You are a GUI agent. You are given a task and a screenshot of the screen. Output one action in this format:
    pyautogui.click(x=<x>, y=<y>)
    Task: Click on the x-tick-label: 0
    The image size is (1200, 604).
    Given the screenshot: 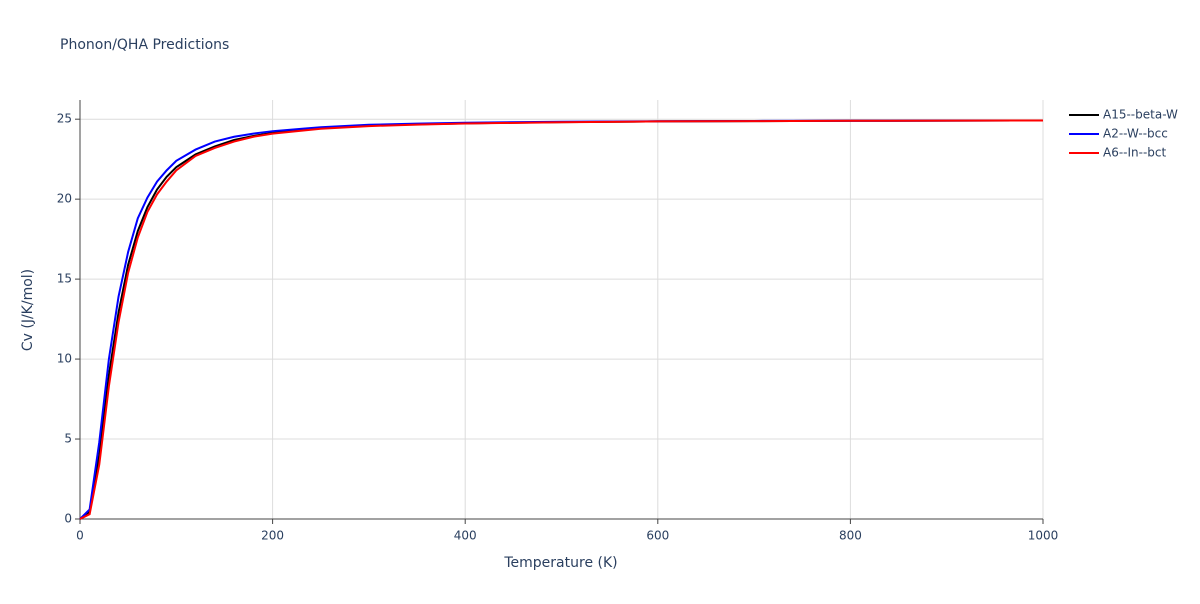 What is the action you would take?
    pyautogui.click(x=80, y=536)
    